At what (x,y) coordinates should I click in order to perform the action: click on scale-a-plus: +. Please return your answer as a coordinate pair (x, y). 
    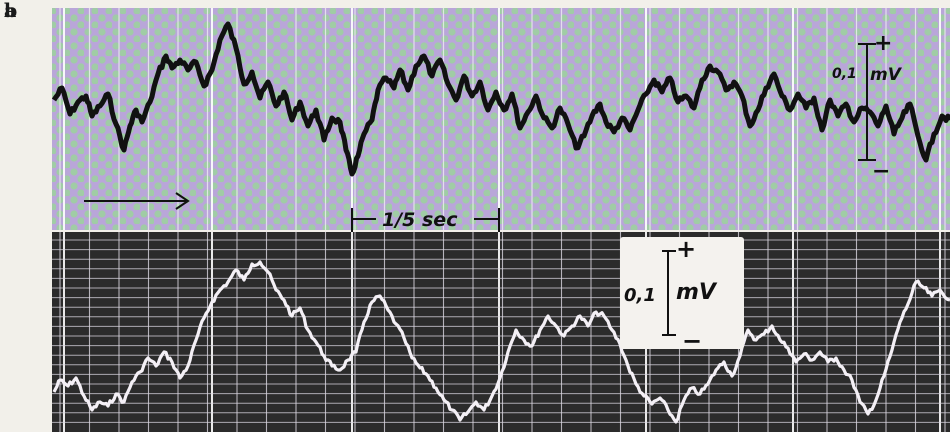
    Looking at the image, I should click on (883, 43).